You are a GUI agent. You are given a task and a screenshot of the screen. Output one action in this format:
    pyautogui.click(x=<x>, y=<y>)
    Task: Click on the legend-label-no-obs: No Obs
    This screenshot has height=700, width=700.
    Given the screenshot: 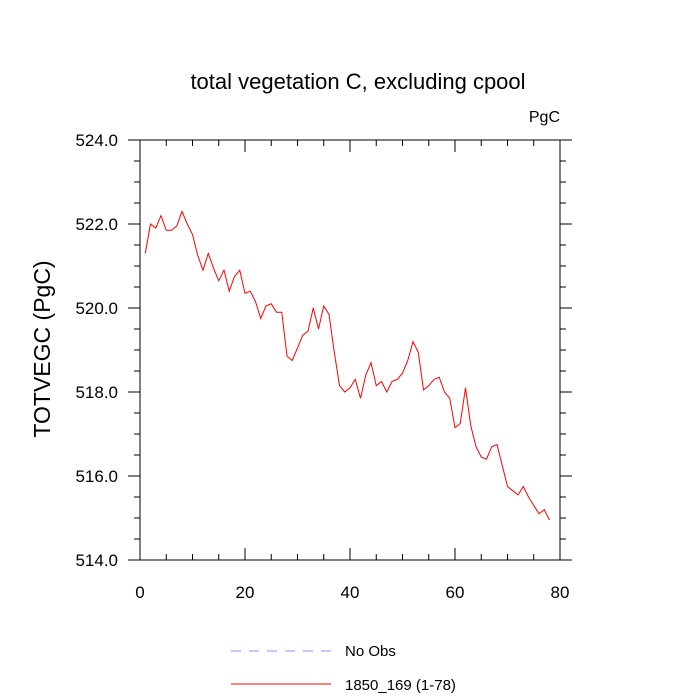 What is the action you would take?
    pyautogui.click(x=370, y=651)
    